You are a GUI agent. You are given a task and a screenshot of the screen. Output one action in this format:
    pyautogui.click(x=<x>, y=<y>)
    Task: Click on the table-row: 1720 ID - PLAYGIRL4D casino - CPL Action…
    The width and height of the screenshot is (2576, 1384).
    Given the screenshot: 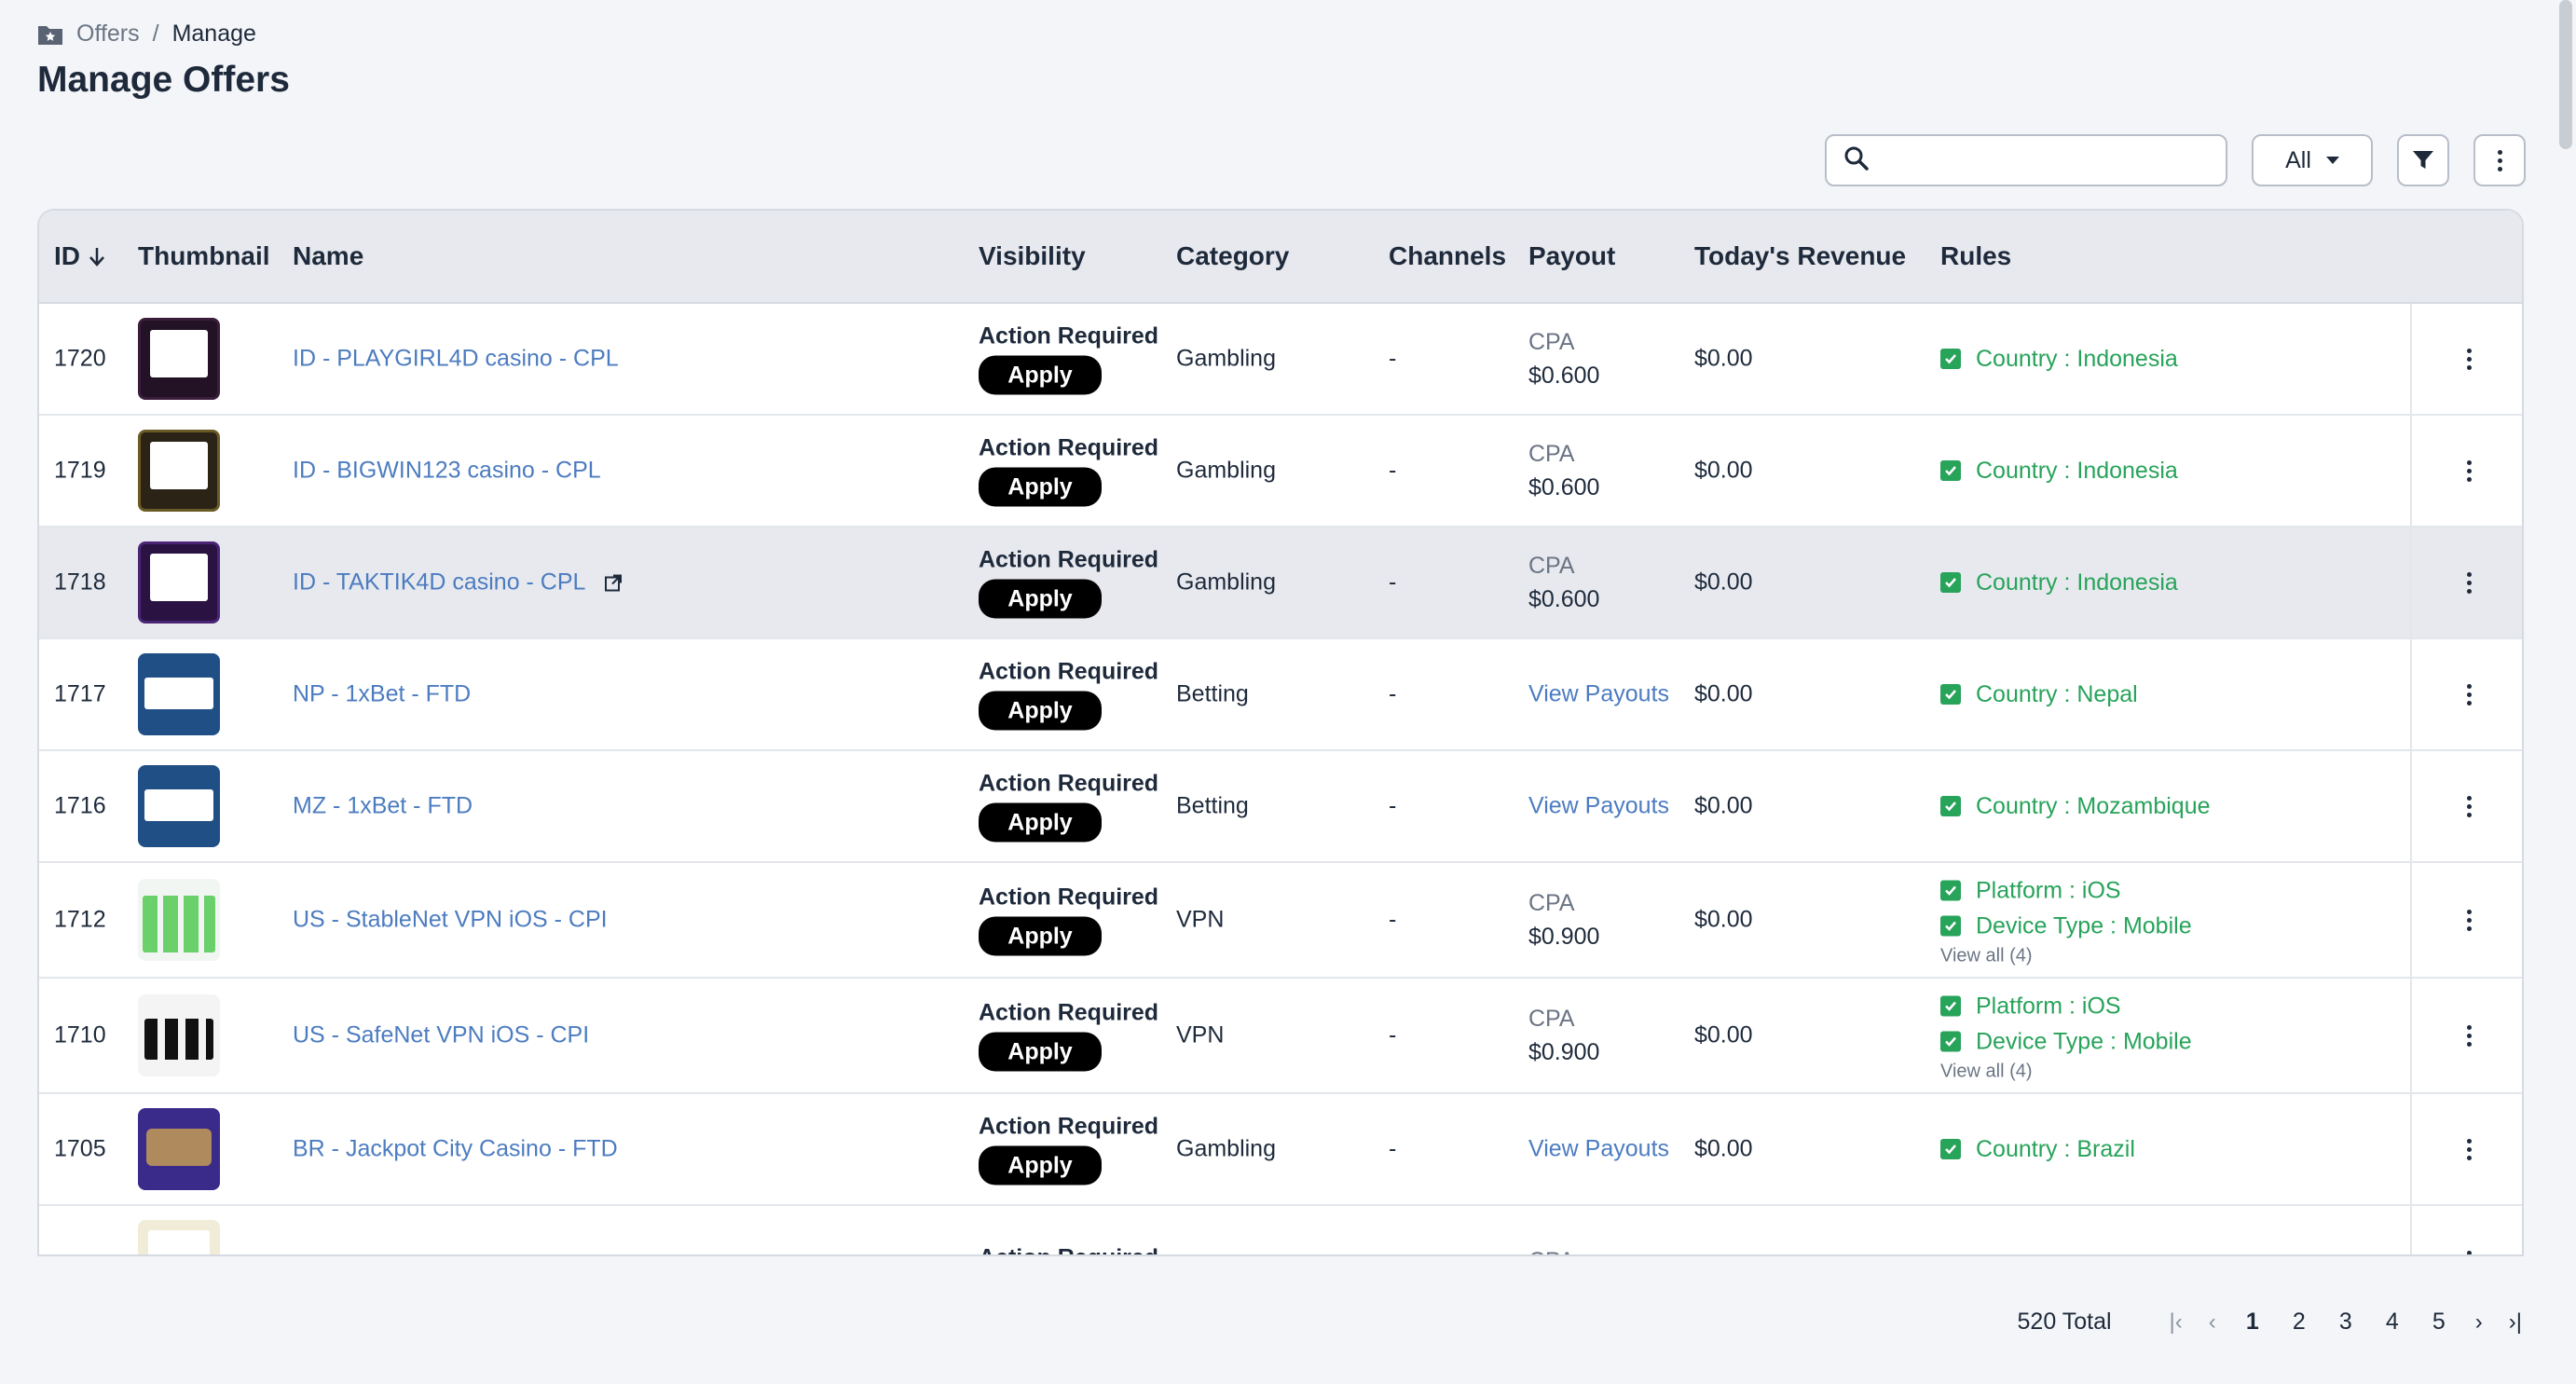 What is the action you would take?
    pyautogui.click(x=1280, y=360)
    